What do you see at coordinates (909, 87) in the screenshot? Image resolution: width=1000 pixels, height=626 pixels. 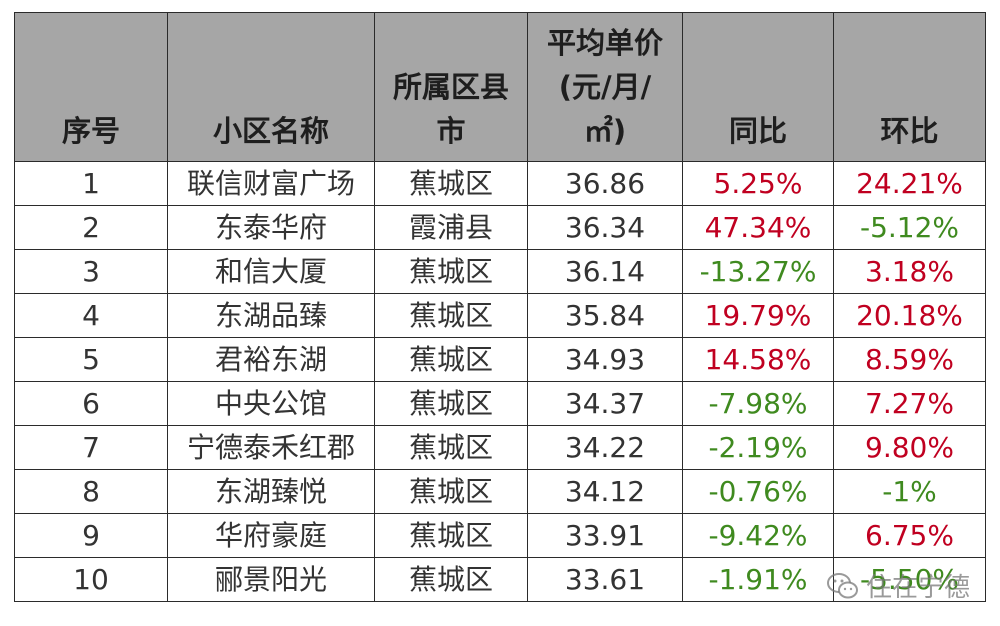 I see `header-mom: 环比` at bounding box center [909, 87].